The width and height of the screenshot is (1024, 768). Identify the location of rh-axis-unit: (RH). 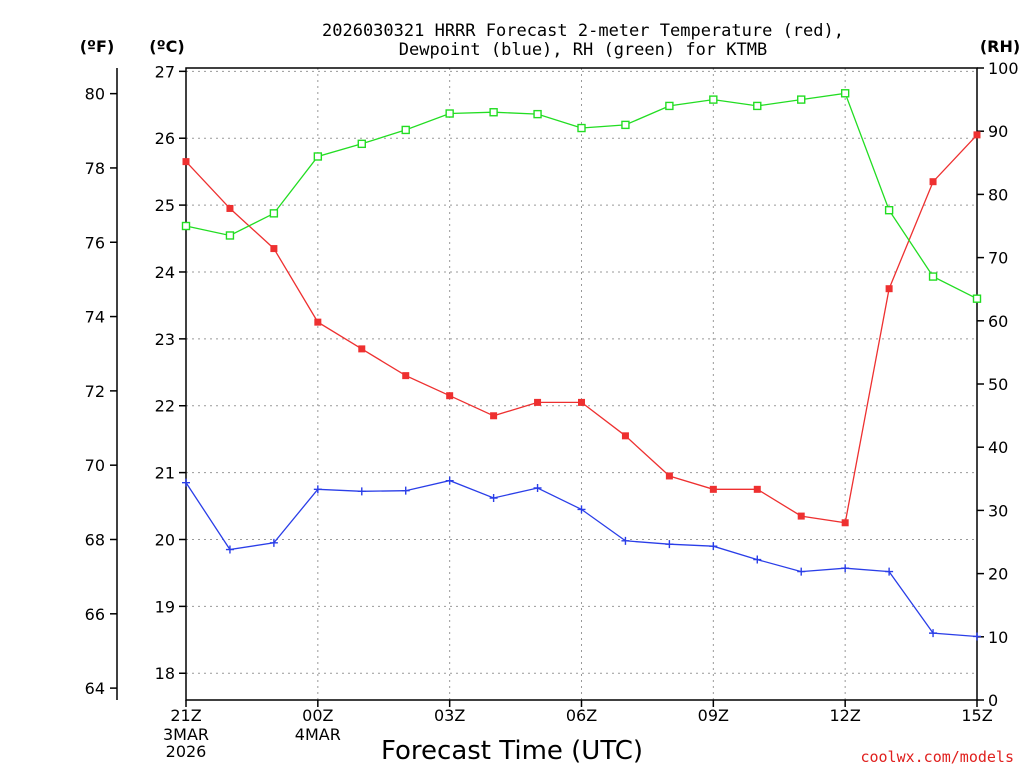
(1000, 46).